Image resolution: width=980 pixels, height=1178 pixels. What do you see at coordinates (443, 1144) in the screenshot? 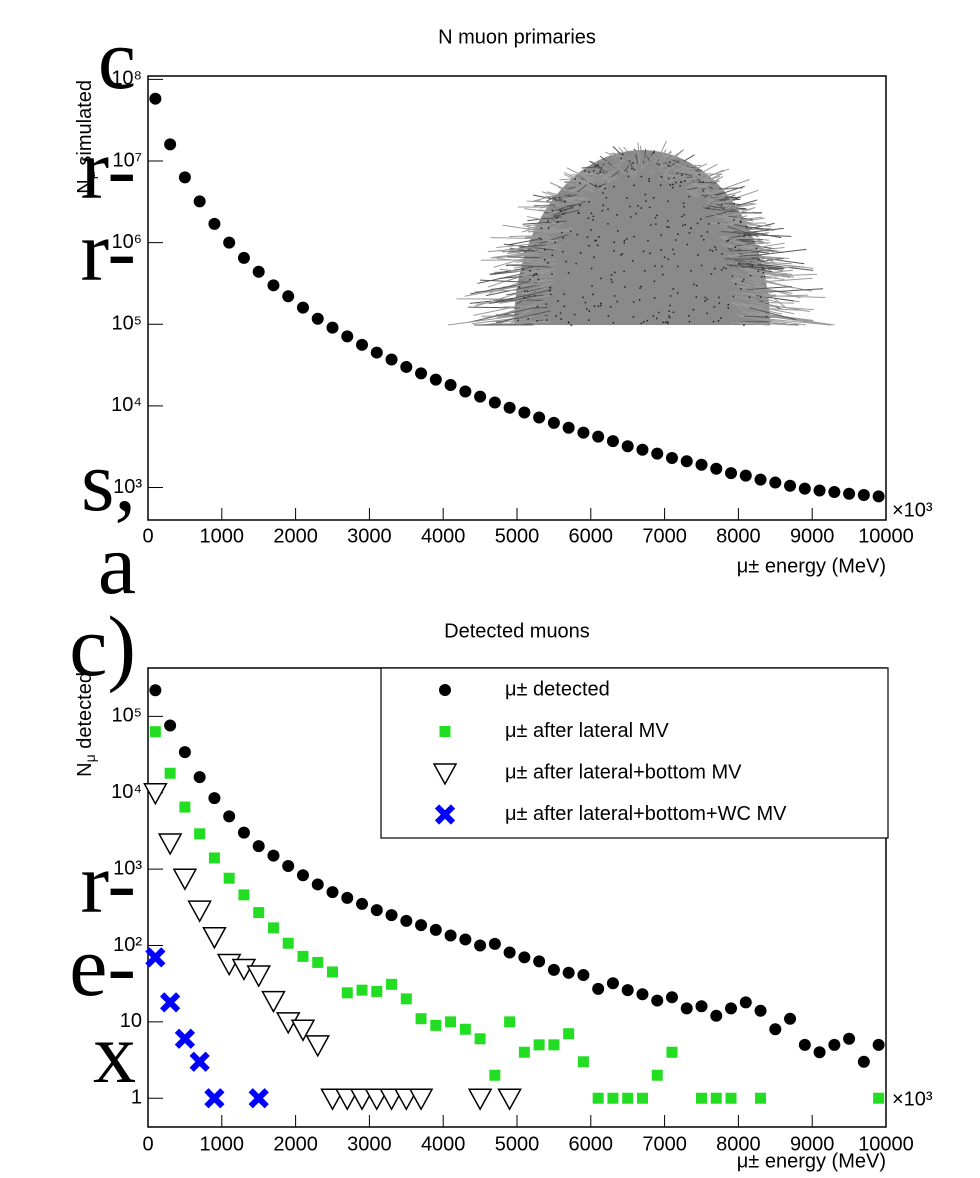
I see `x-tick-label: 4000` at bounding box center [443, 1144].